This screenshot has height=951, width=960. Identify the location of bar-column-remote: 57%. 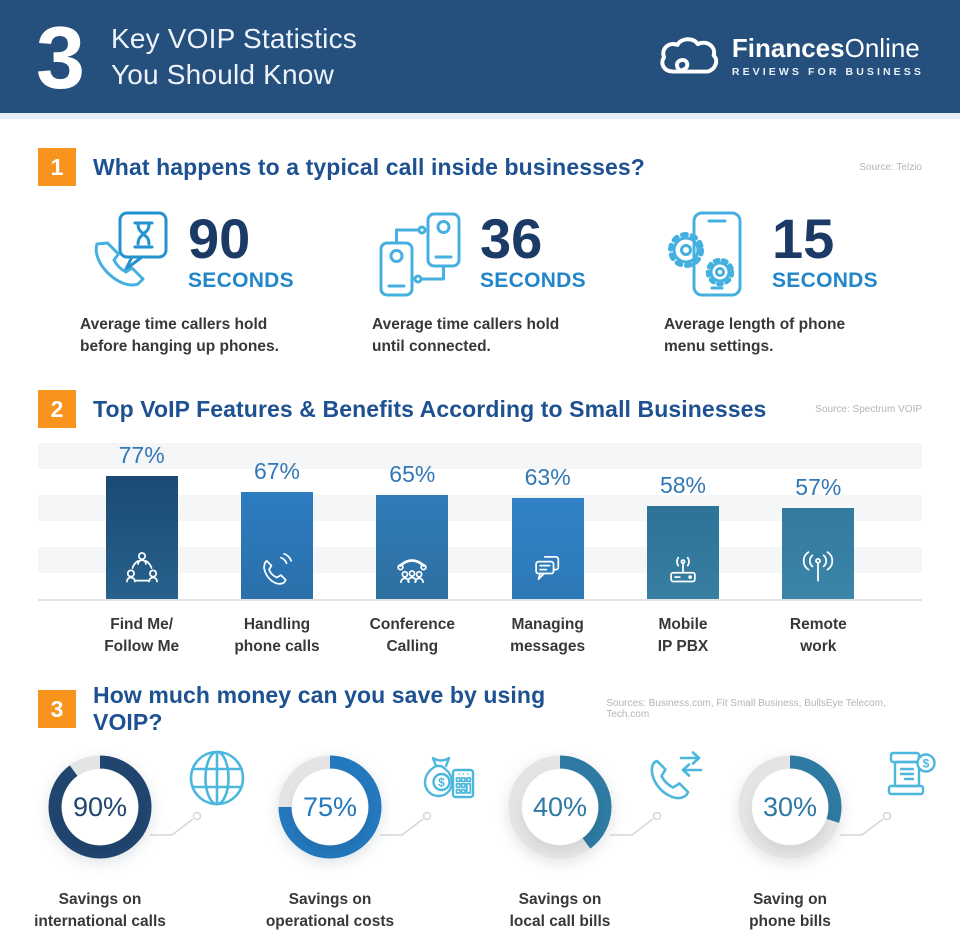
(818, 536).